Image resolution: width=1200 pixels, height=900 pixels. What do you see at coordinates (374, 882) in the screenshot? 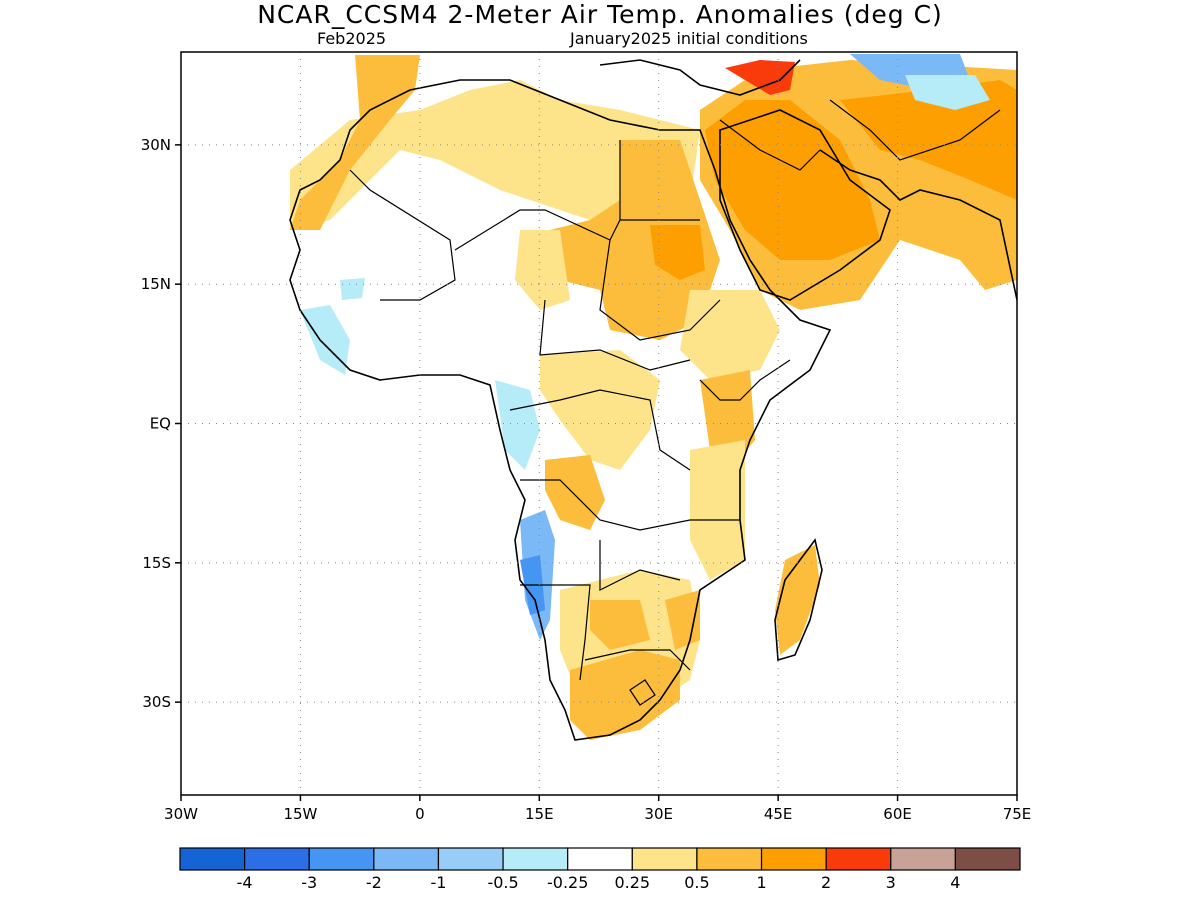
I see `legend-label: -2` at bounding box center [374, 882].